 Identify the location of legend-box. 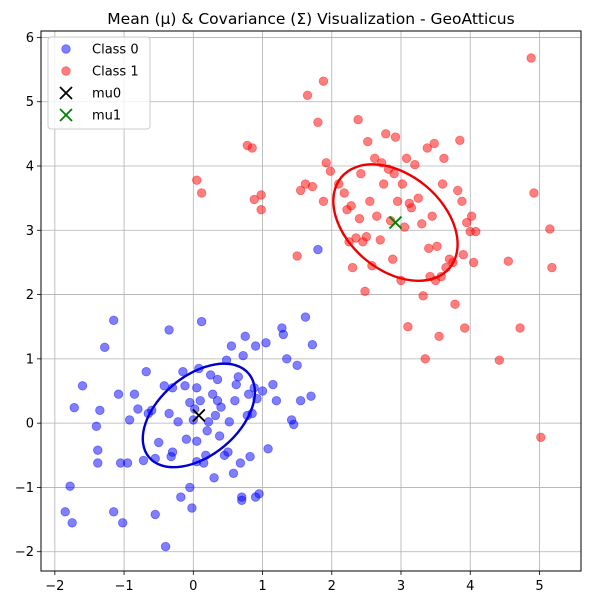
(99, 83).